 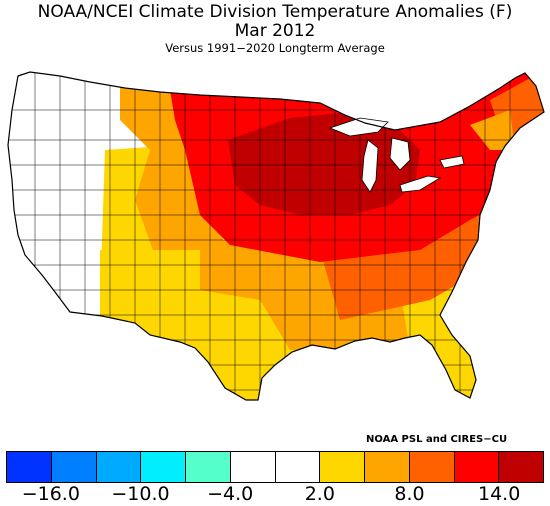 What do you see at coordinates (275, 48) in the screenshot?
I see `map-note: Versus 1991−2020 Longterm Average` at bounding box center [275, 48].